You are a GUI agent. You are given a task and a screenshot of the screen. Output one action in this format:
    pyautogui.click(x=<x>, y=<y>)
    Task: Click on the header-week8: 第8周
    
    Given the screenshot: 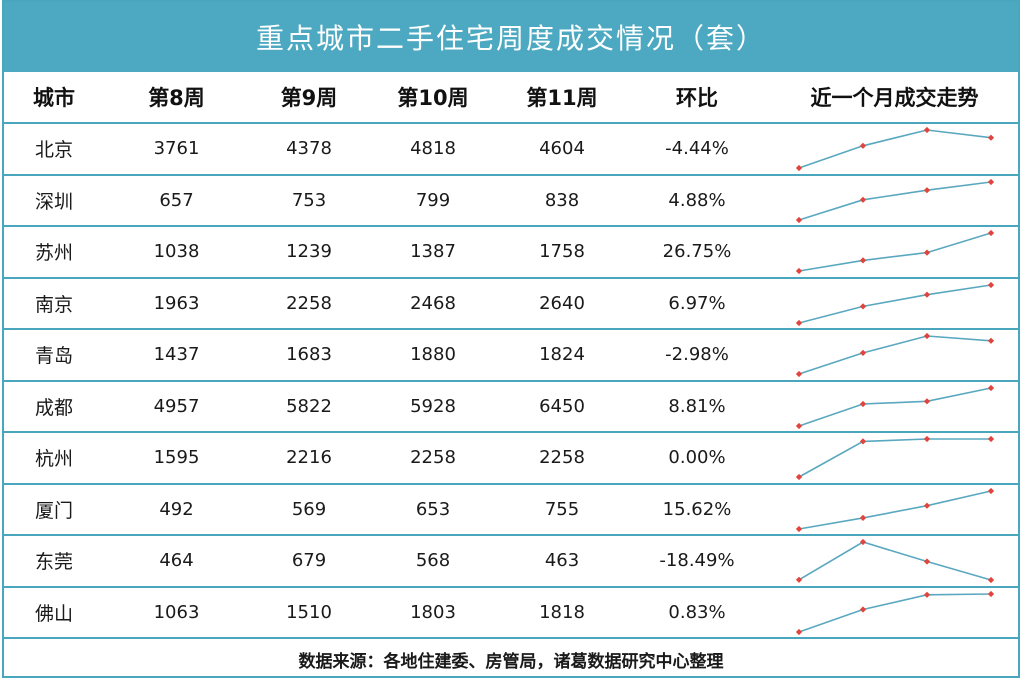 What is the action you would take?
    pyautogui.click(x=176, y=98)
    